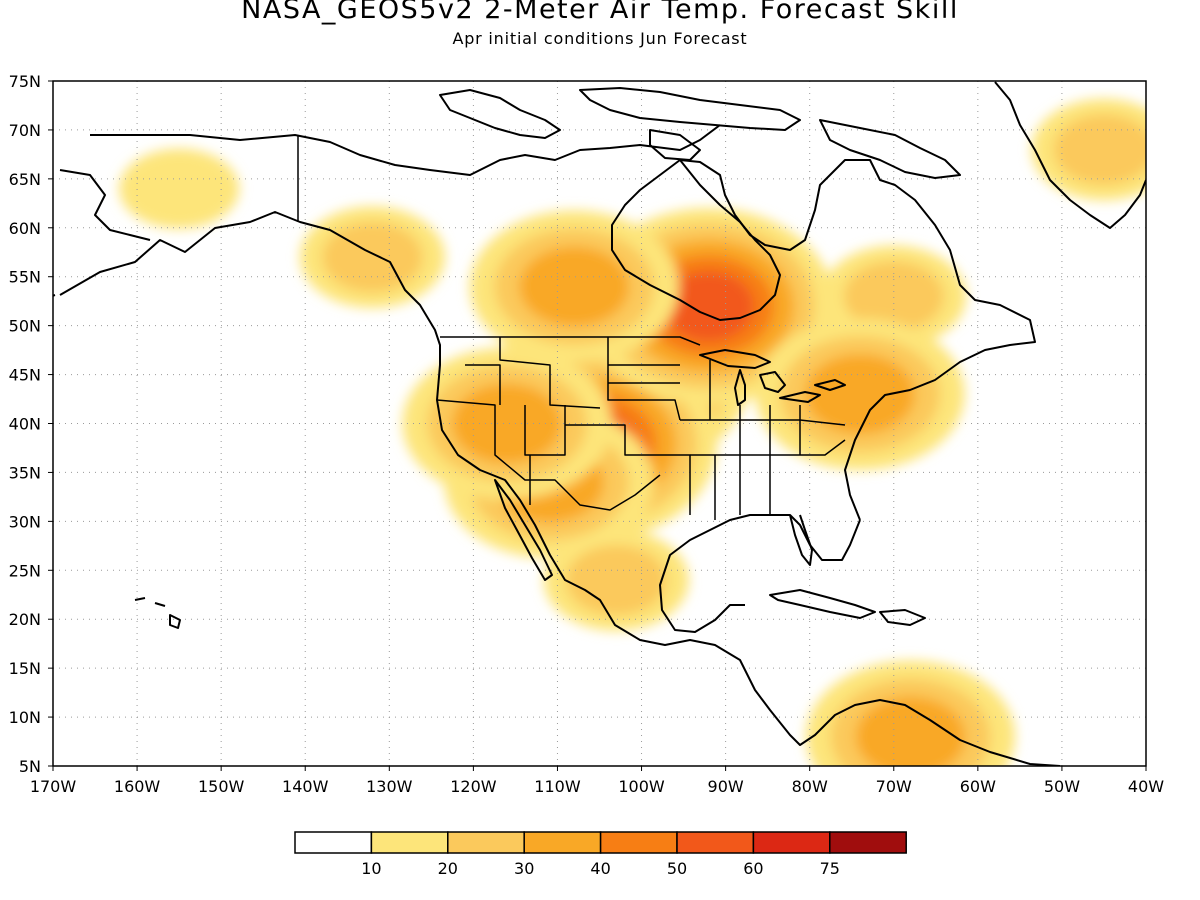 The height and width of the screenshot is (900, 1200). Describe the element at coordinates (305, 786) in the screenshot. I see `lon-tick-label: 140W` at that location.